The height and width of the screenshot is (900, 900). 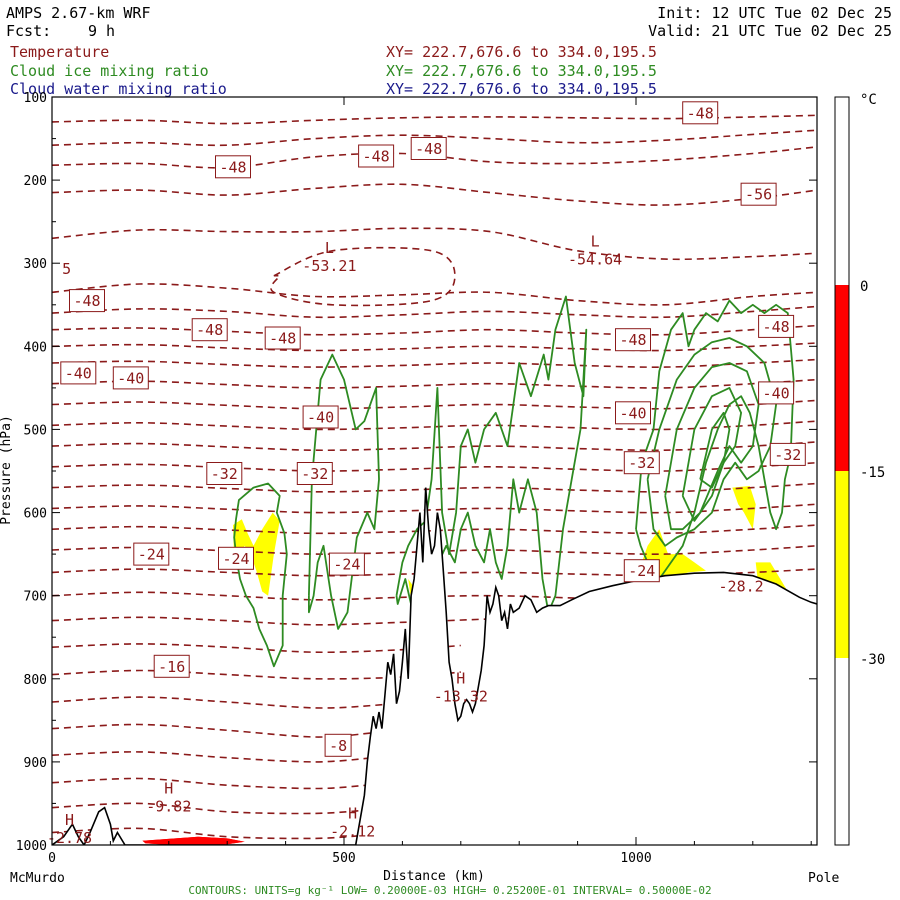 I want to click on temperature-label-13: -40, so click(x=632, y=413).